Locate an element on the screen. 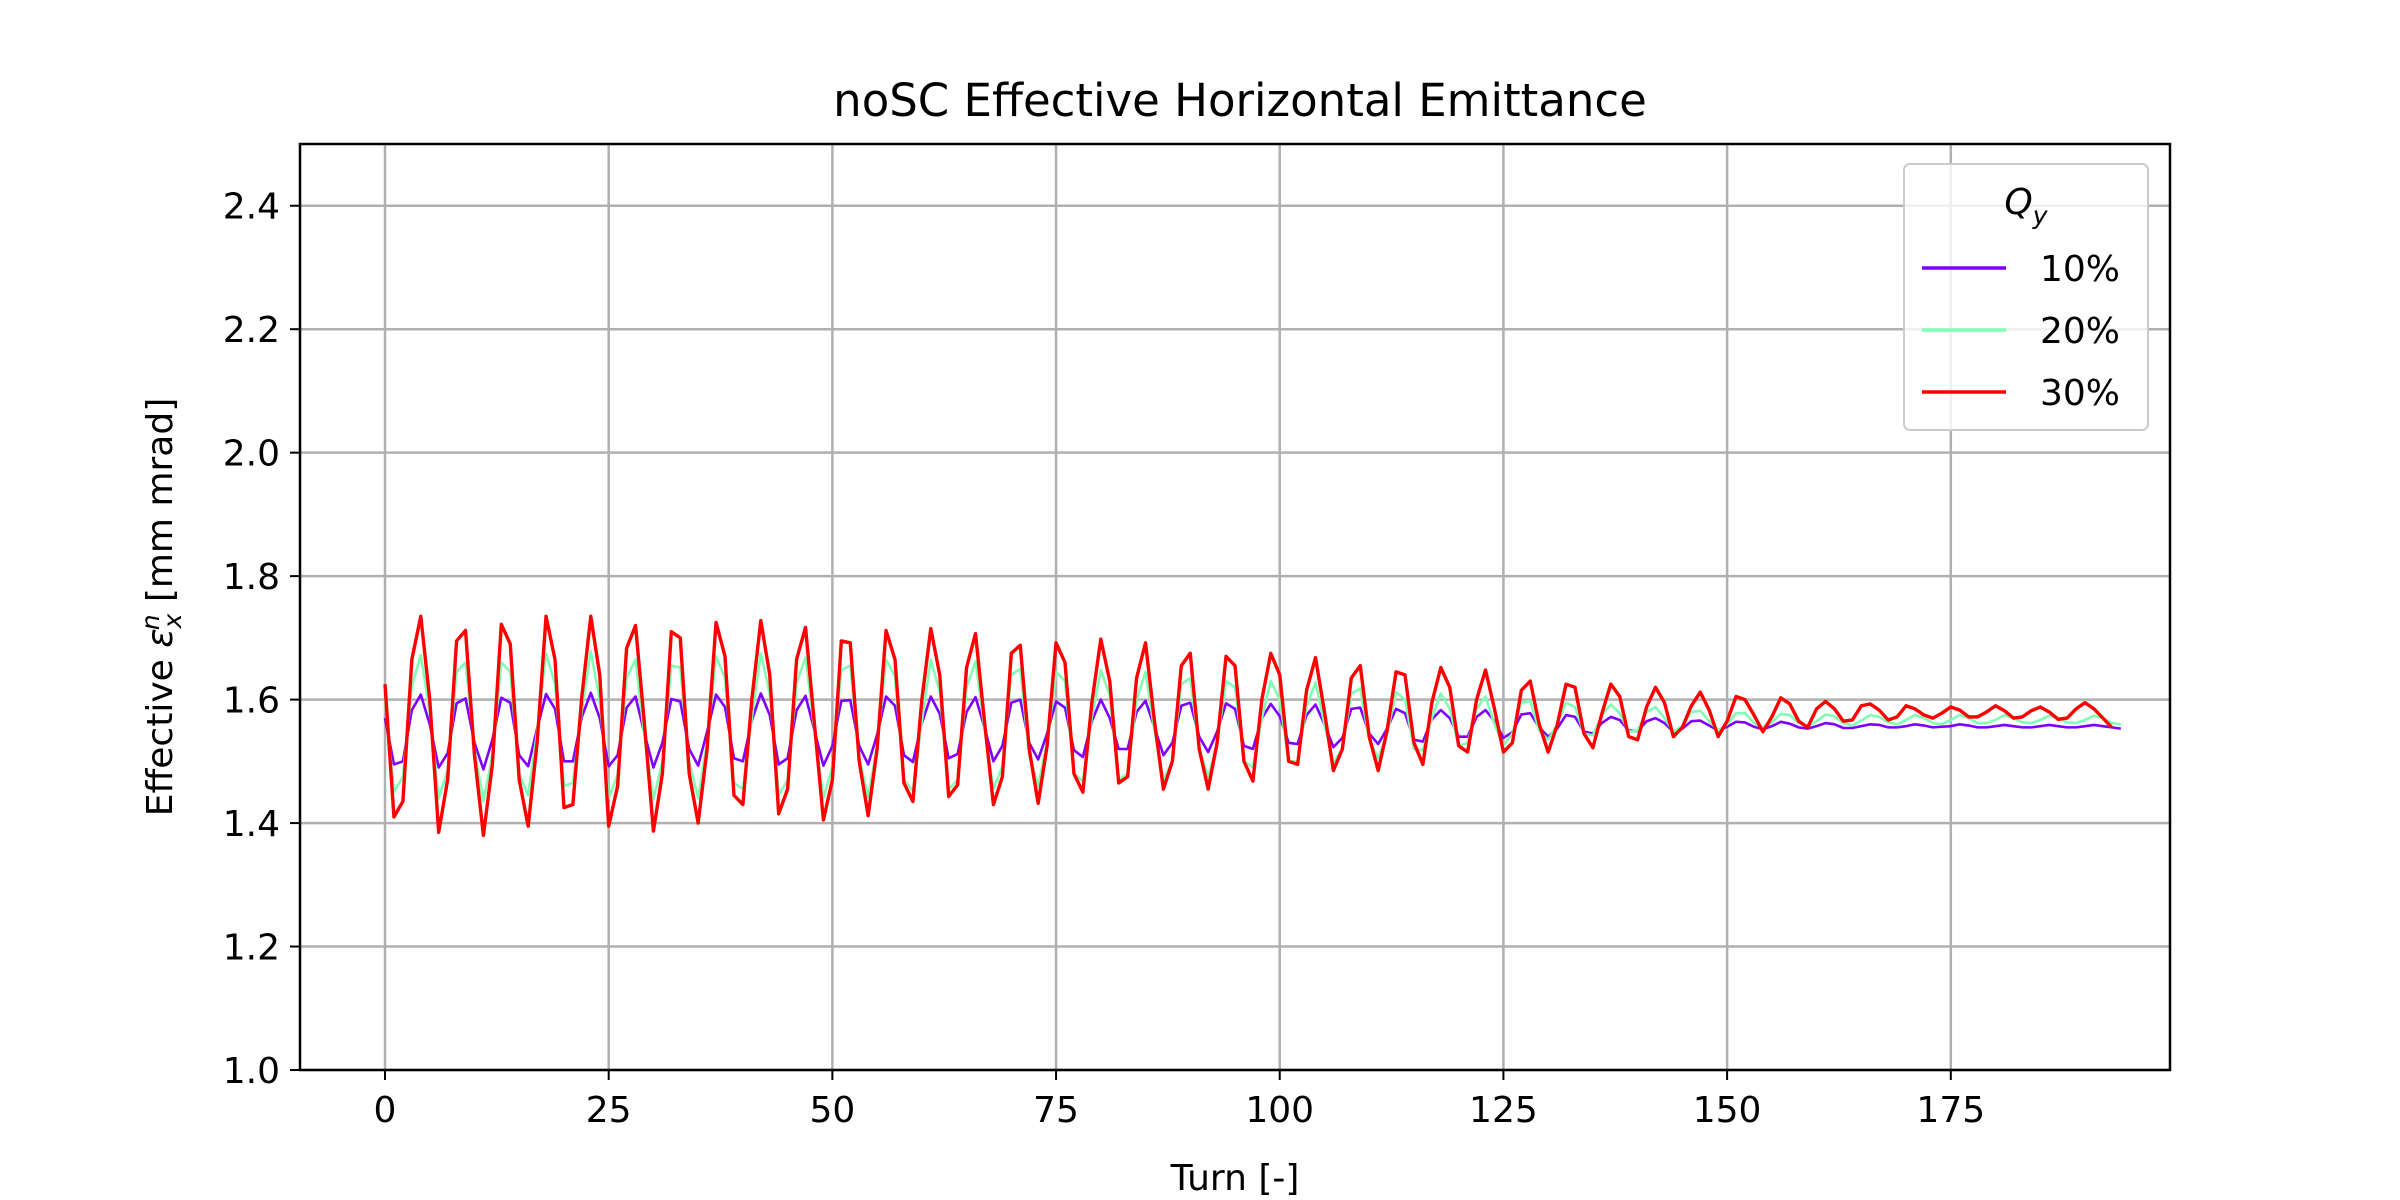 The height and width of the screenshot is (1200, 2400). y-axis-label-prefix: Effective is located at coordinates (160, 732).